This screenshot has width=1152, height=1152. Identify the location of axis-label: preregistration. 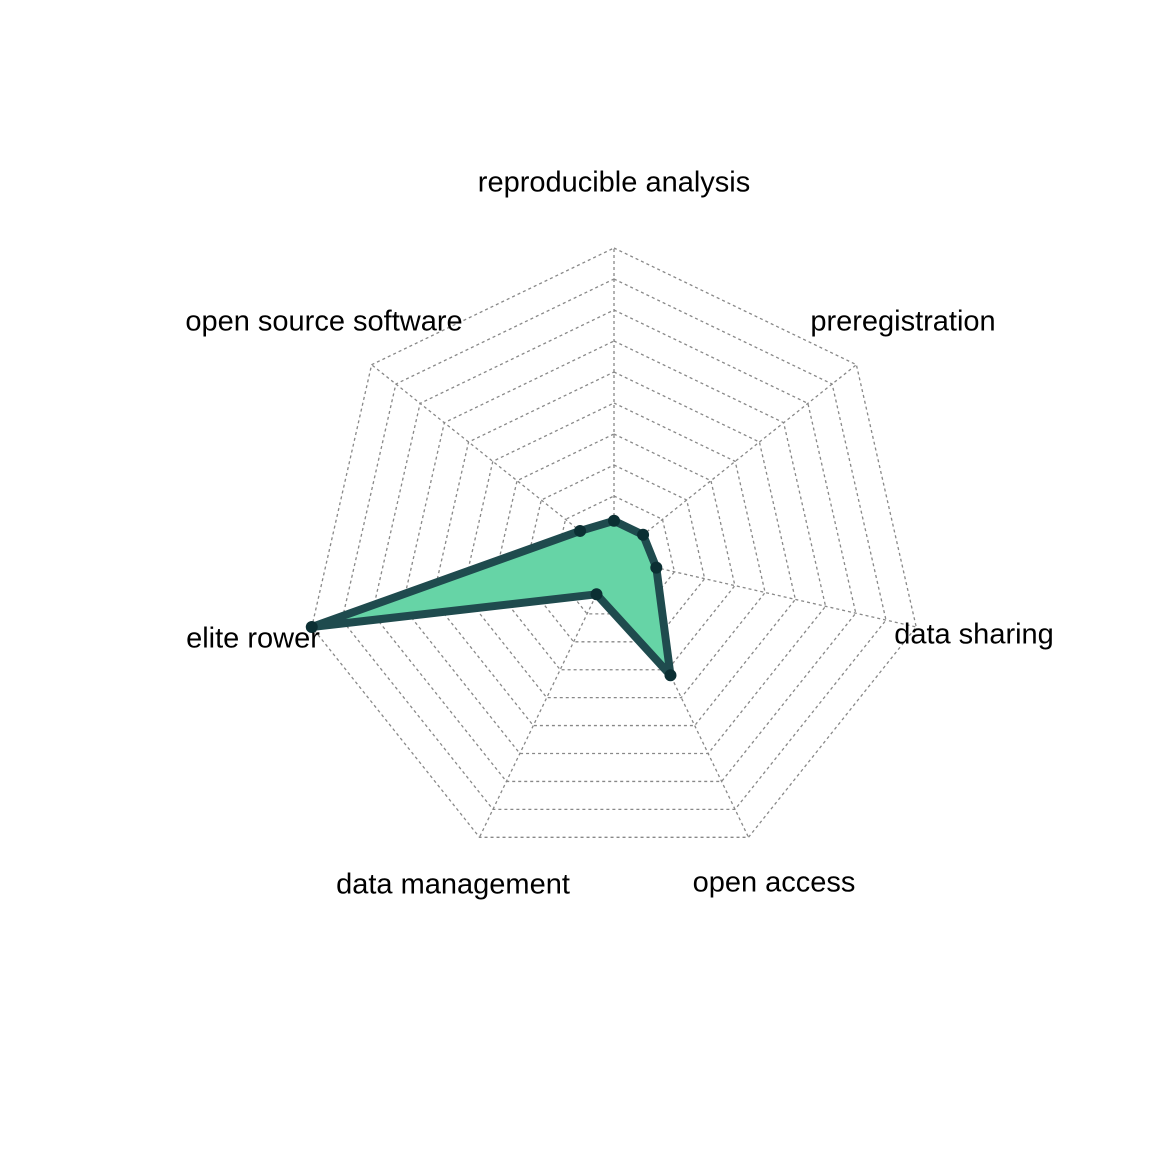
(902, 322).